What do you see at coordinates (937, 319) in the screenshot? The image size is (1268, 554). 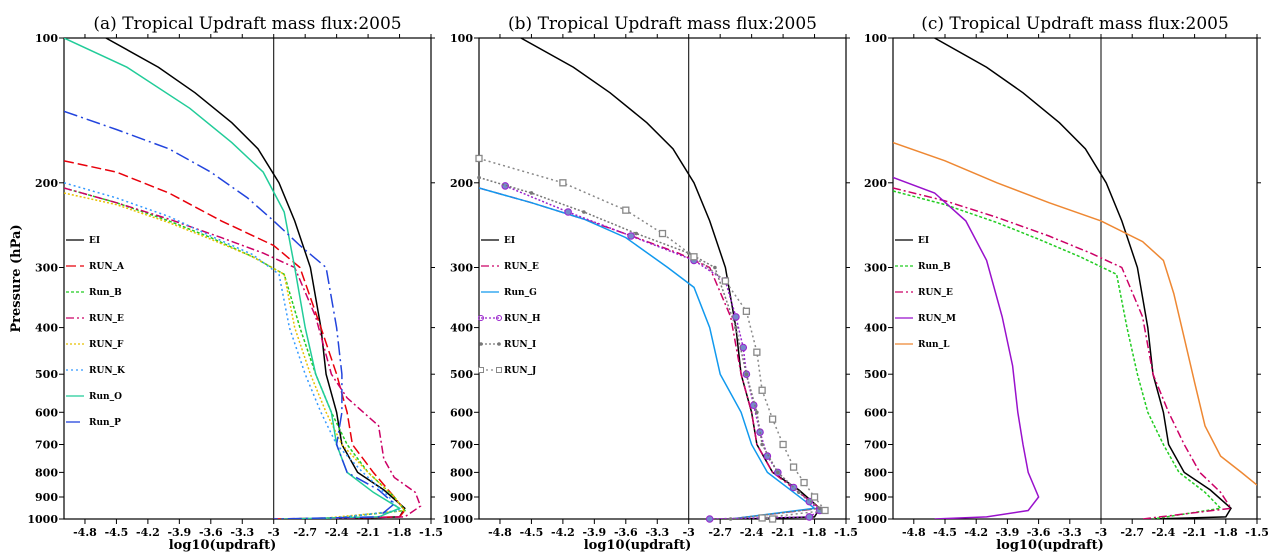 I see `legend-label: RUN_M` at bounding box center [937, 319].